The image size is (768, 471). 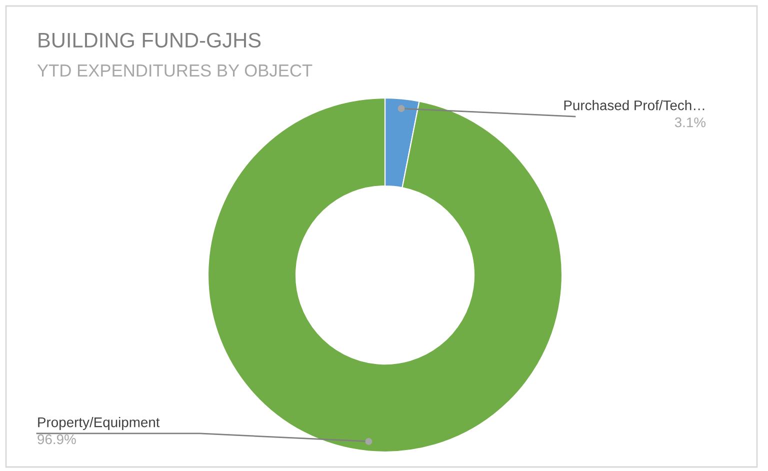 What do you see at coordinates (99, 423) in the screenshot?
I see `slice-label: Property/Equipment` at bounding box center [99, 423].